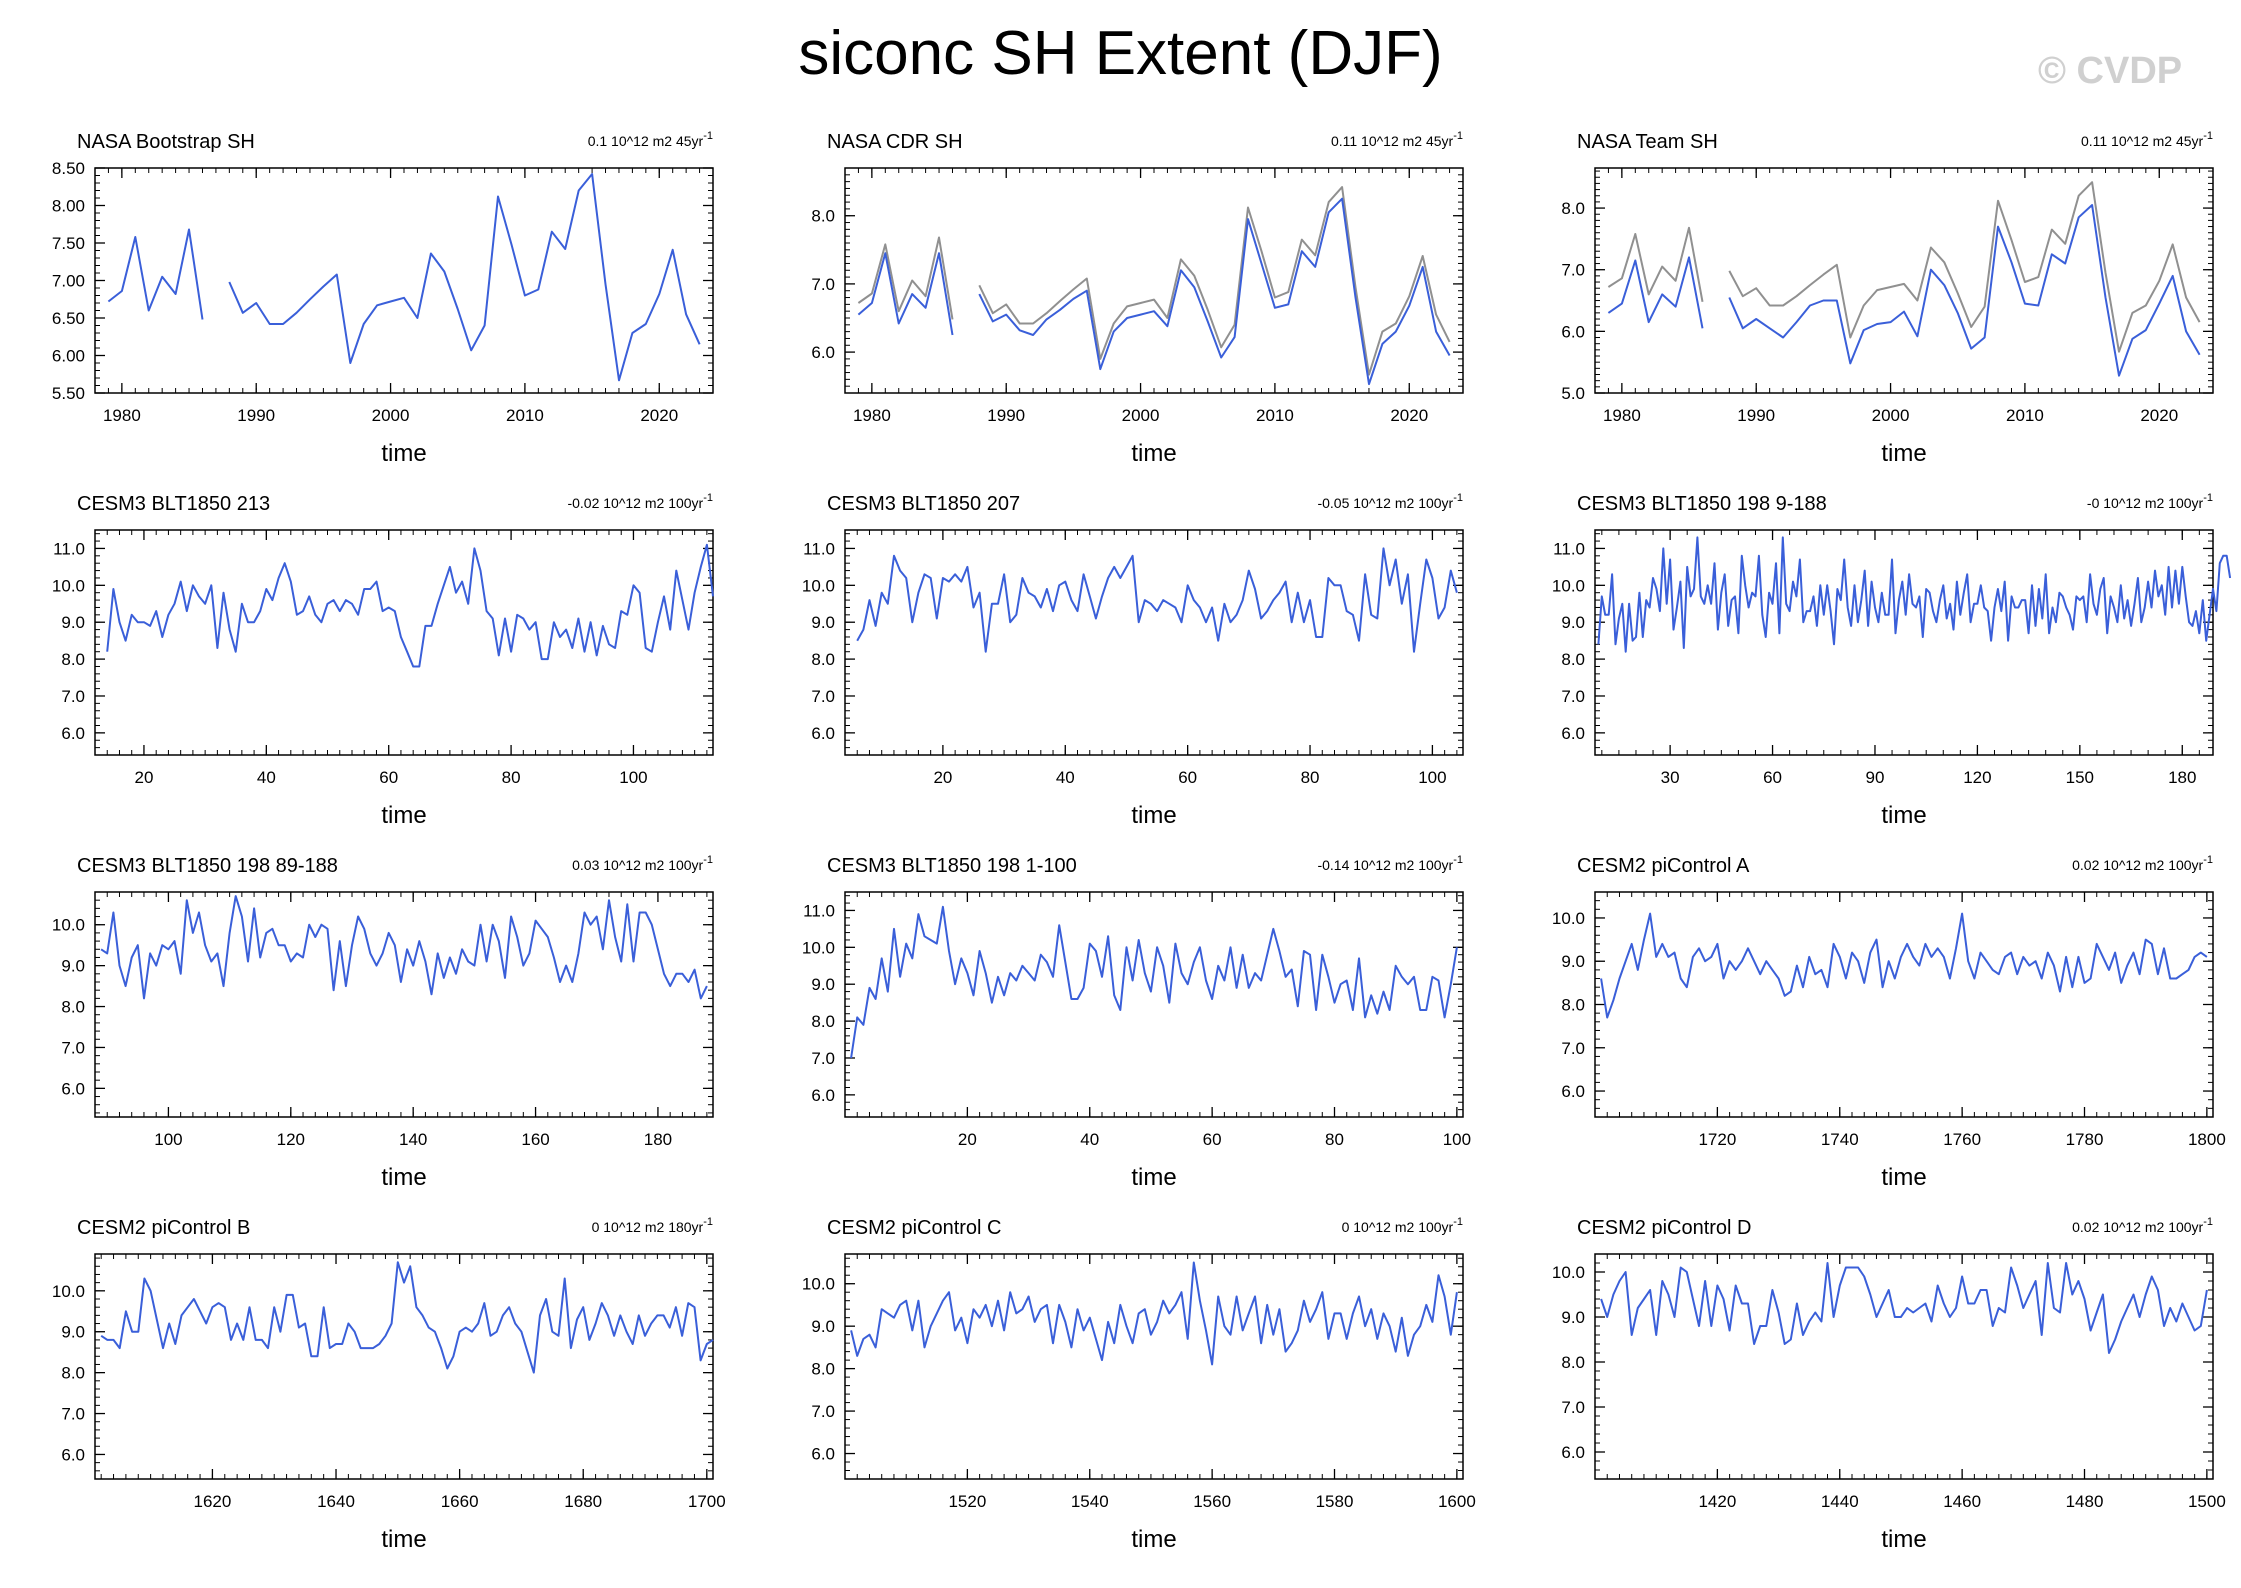  What do you see at coordinates (2110, 71) in the screenshot?
I see `cvdp-watermark: © CVDP` at bounding box center [2110, 71].